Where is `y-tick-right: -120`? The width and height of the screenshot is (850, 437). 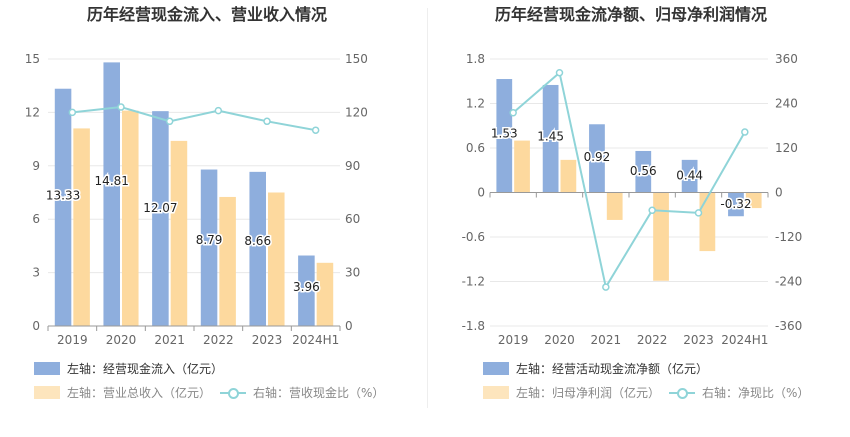 y-tick-right: -120 is located at coordinates (788, 237).